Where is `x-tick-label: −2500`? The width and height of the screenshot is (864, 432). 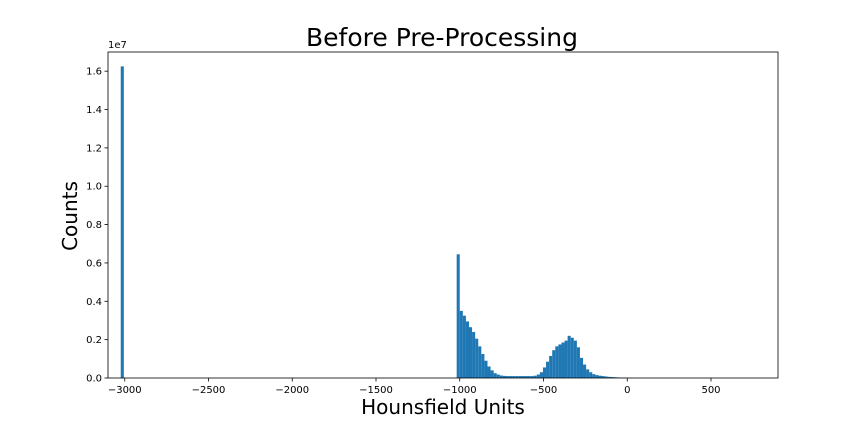 x-tick-label: −2500 is located at coordinates (209, 390).